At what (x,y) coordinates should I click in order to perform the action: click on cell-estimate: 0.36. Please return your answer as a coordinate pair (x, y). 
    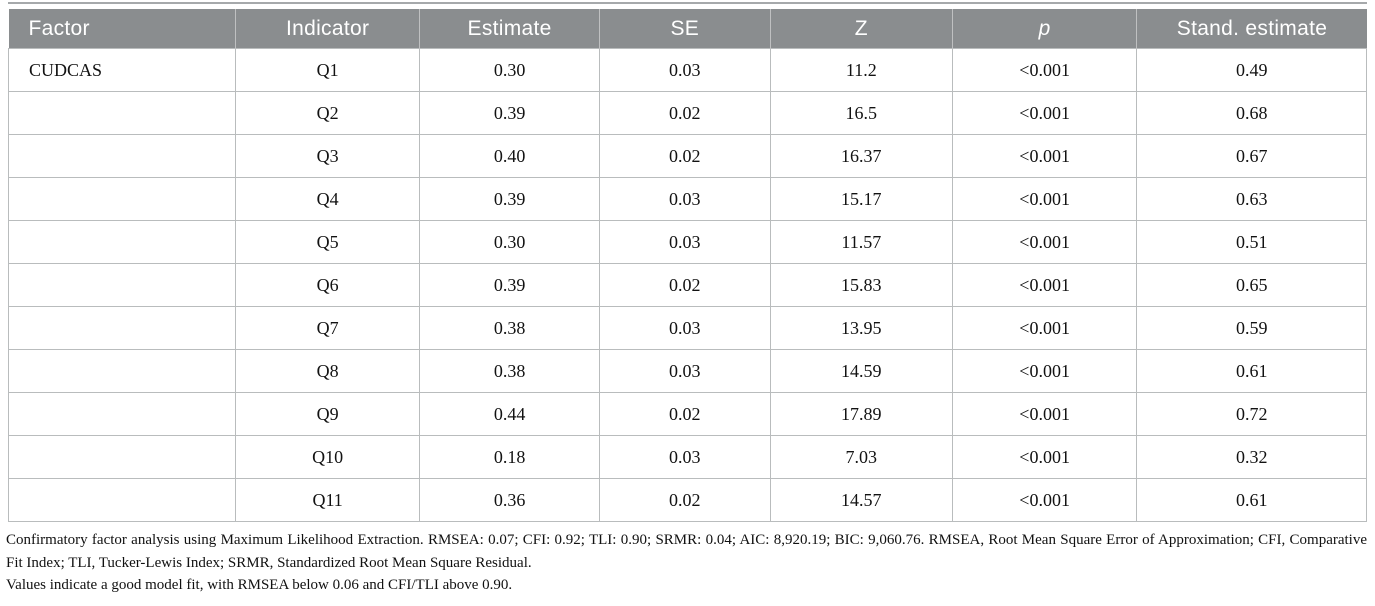
    Looking at the image, I should click on (509, 500).